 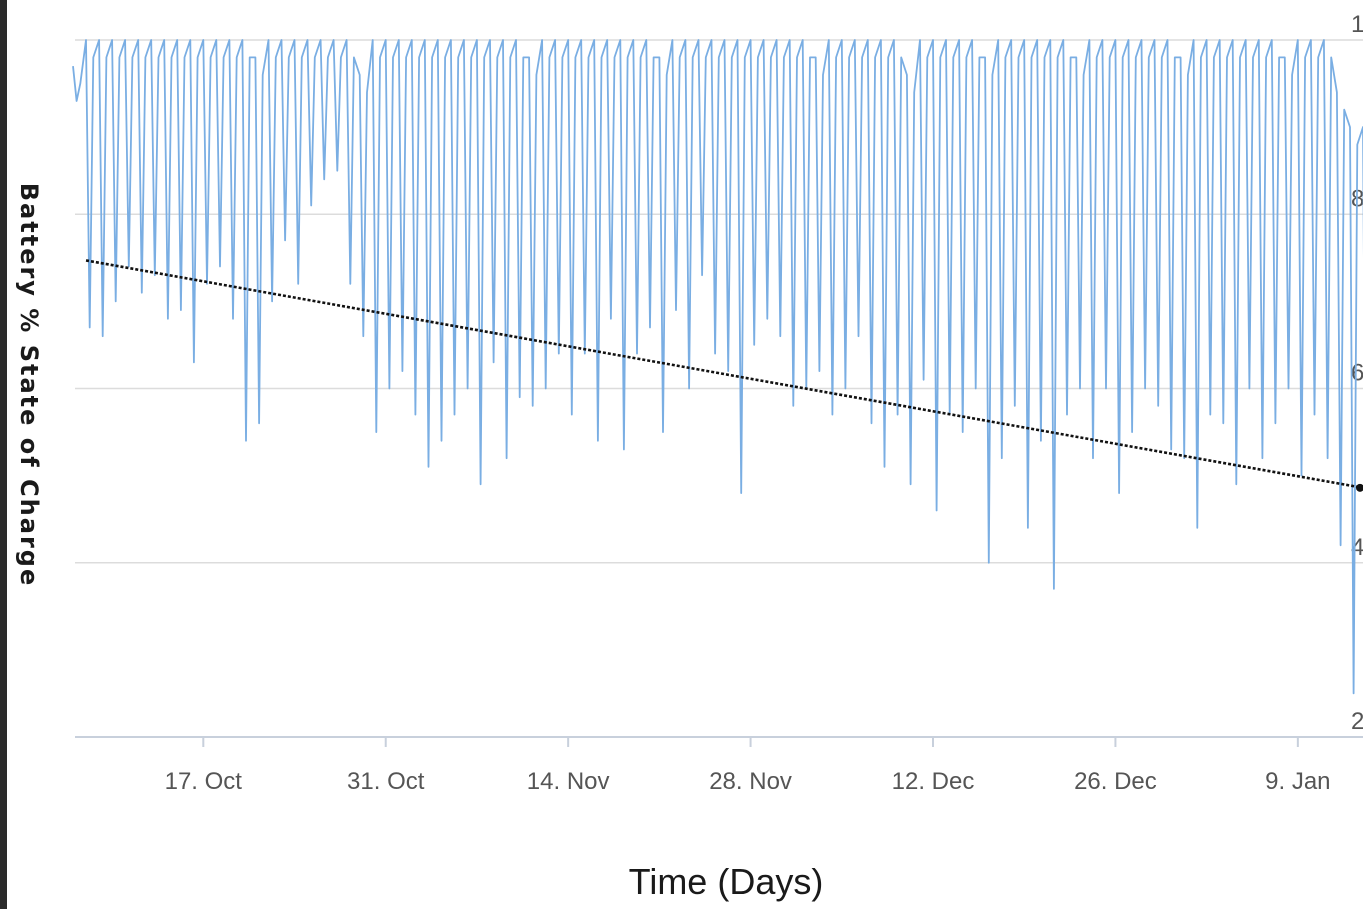 I want to click on x-axis-label: Time (Days), so click(x=726, y=881).